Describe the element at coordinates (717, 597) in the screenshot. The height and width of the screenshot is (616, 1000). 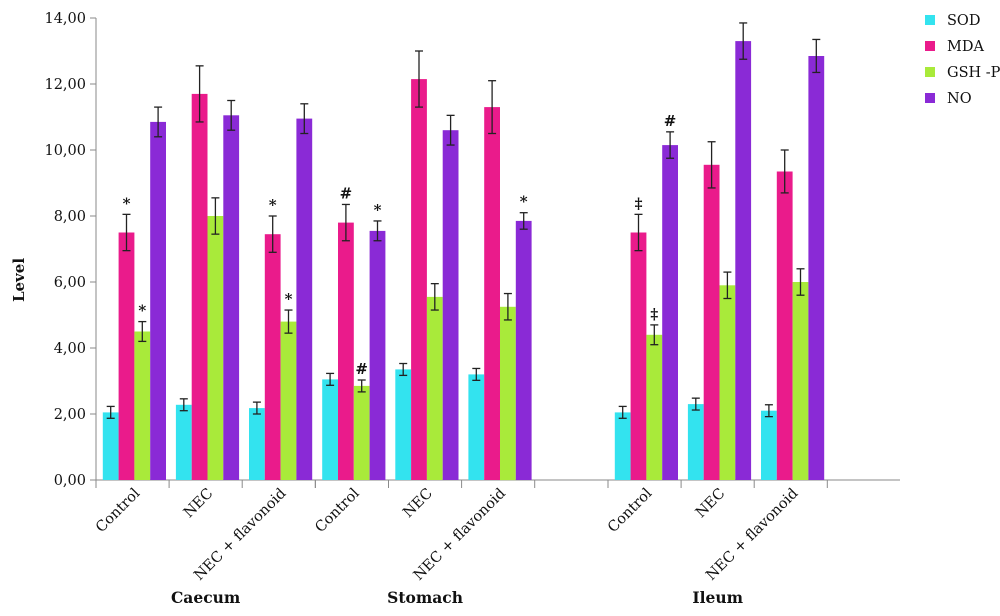
I see `group-label: Ileum` at that location.